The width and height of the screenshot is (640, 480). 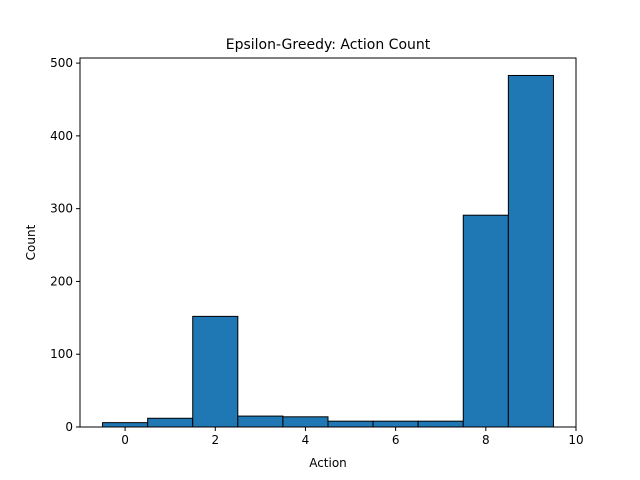 I want to click on x-tick-label: 6, so click(x=396, y=440).